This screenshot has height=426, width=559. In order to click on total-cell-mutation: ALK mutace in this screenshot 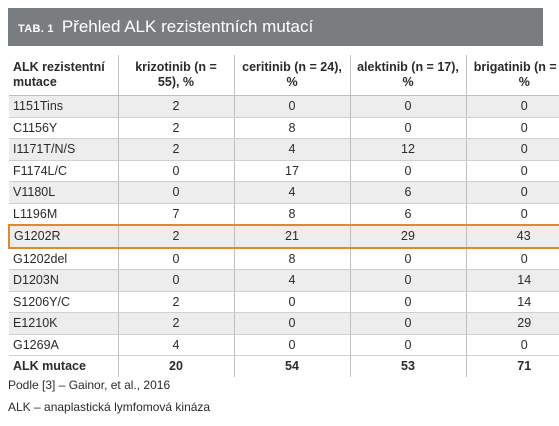, I will do `click(49, 366)`.